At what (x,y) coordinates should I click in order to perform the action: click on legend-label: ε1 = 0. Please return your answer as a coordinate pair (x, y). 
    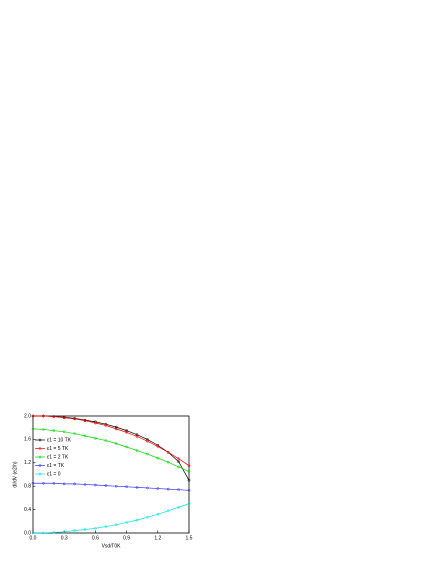
    Looking at the image, I should click on (54, 474).